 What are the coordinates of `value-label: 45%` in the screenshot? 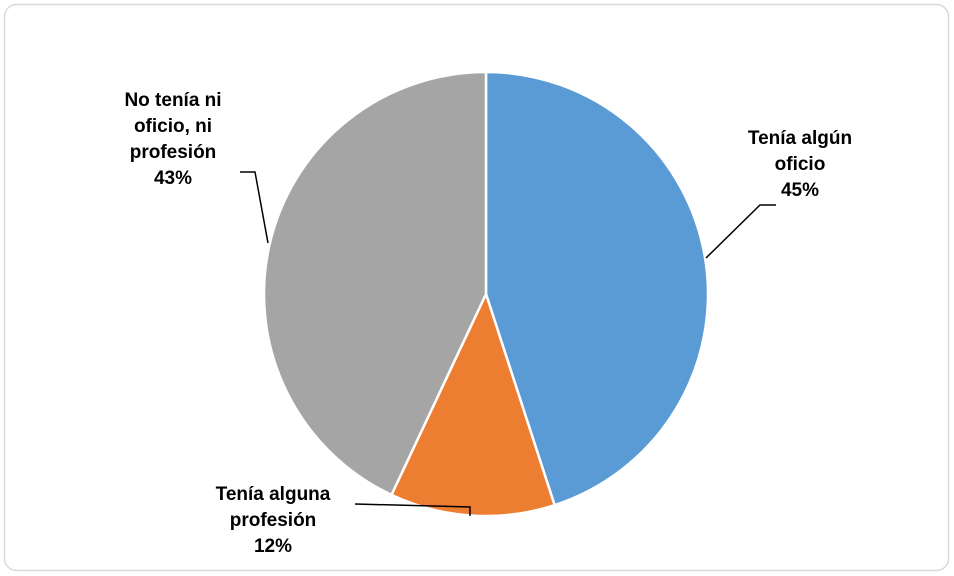 It's located at (800, 190).